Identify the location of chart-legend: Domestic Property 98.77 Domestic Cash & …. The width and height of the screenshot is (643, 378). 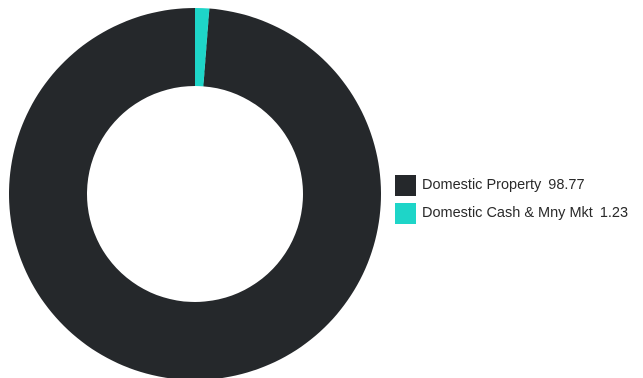
(511, 199).